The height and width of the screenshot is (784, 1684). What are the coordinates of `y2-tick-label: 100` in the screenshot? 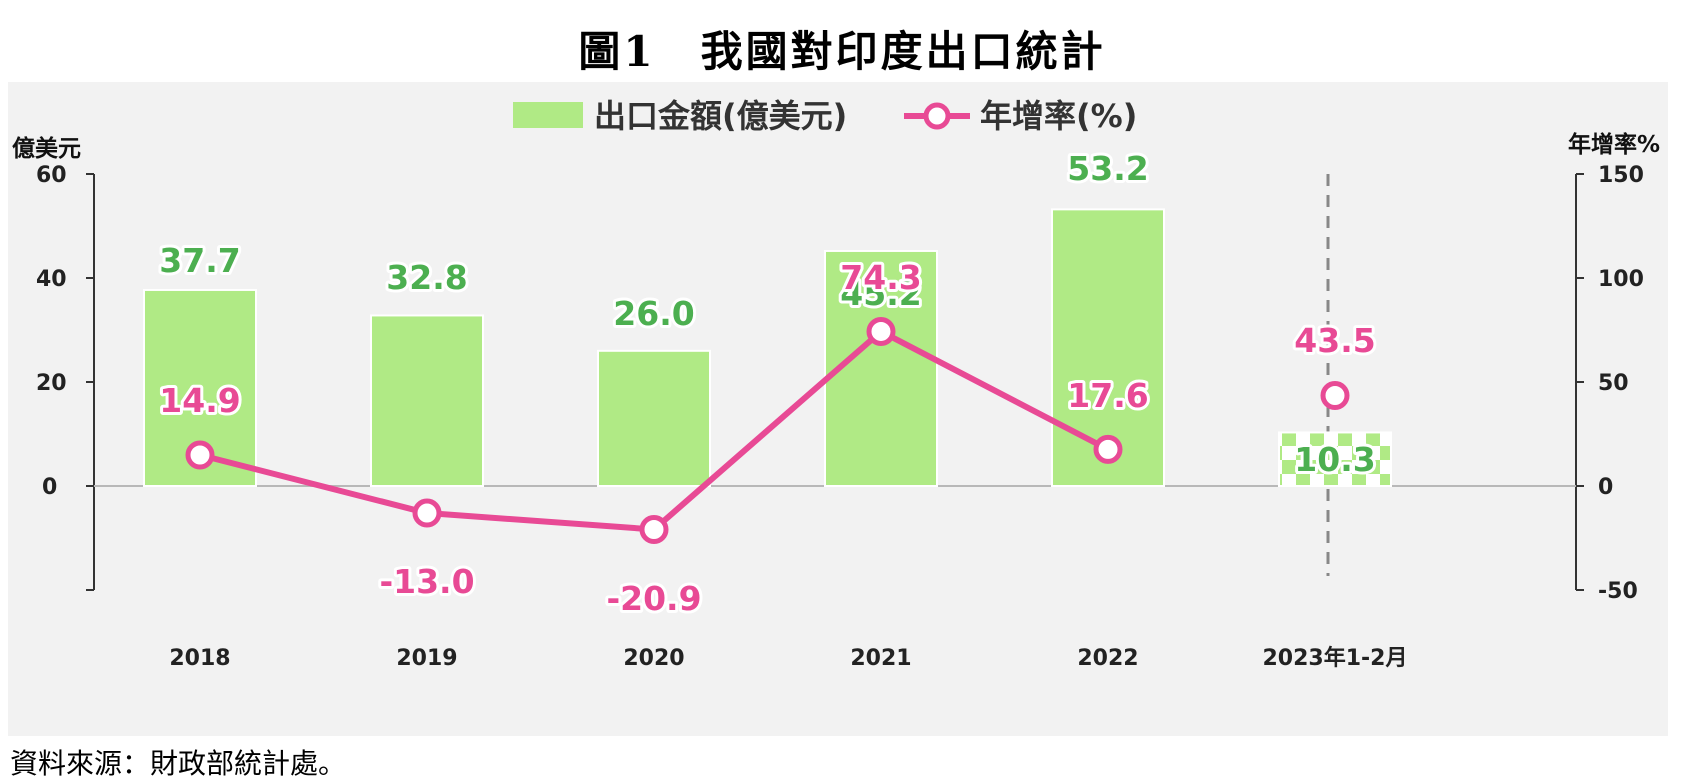 It's located at (1621, 279).